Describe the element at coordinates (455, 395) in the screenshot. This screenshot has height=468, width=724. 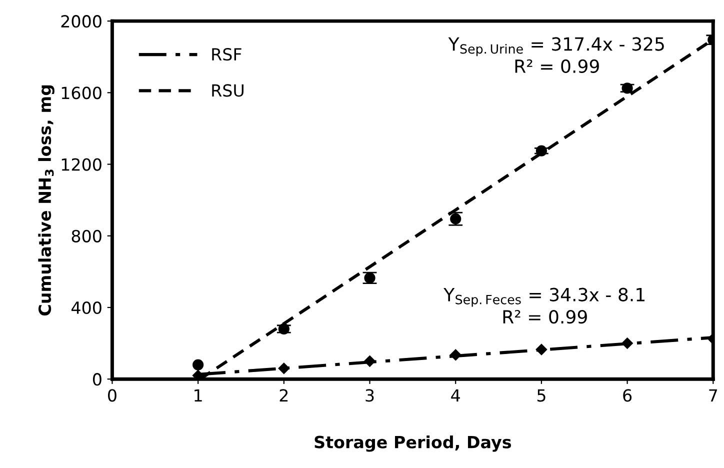
I see `x-tick-label: 4` at that location.